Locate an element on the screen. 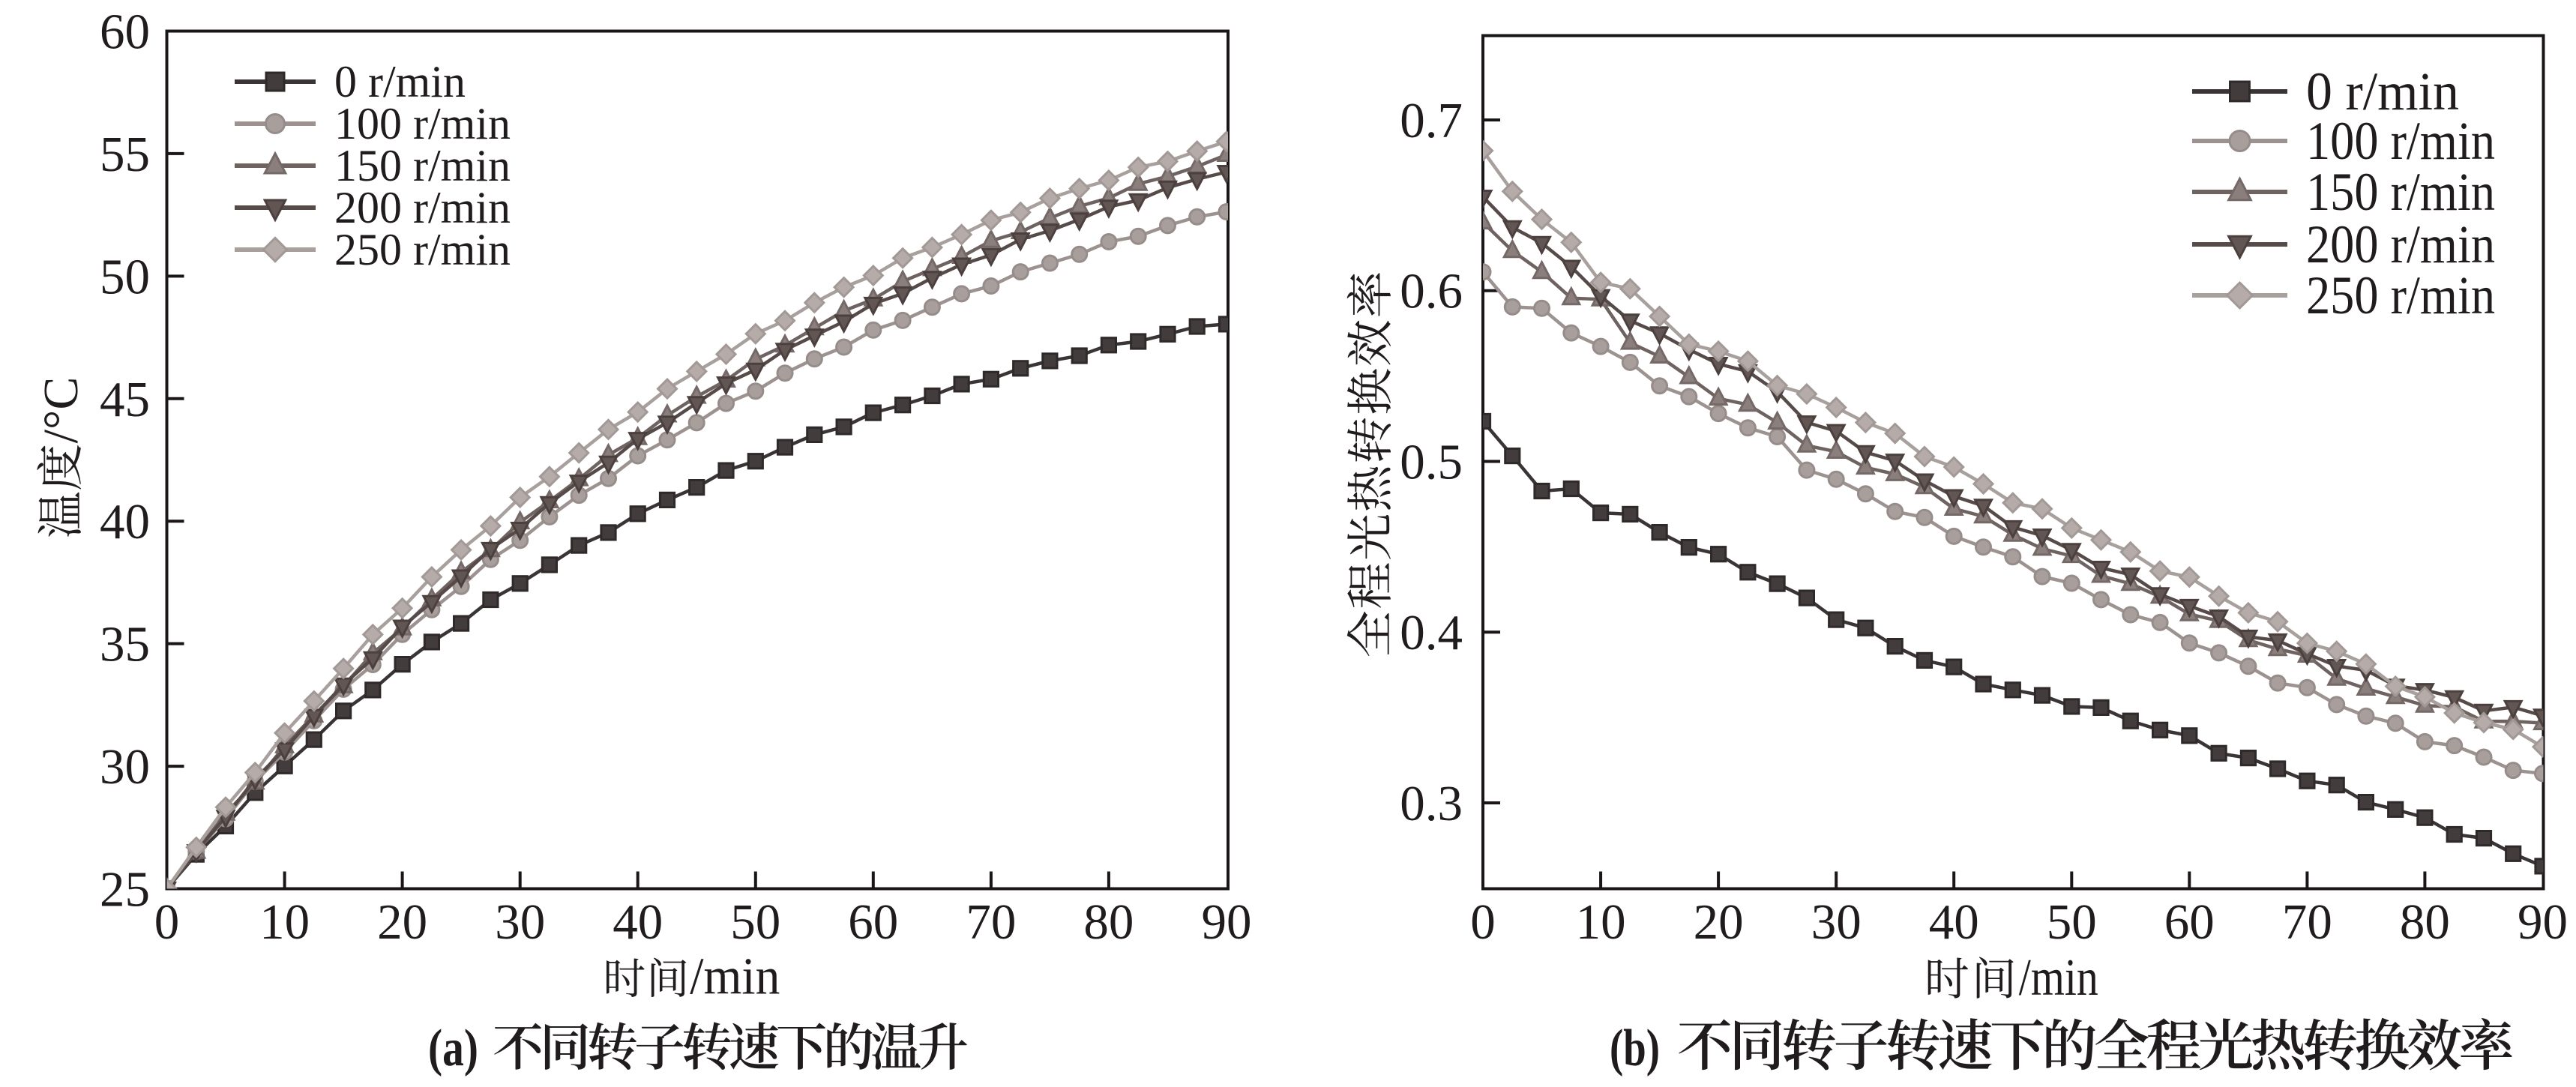 Image resolution: width=2576 pixels, height=1087 pixels. svg-text: 0.3 is located at coordinates (1432, 803).